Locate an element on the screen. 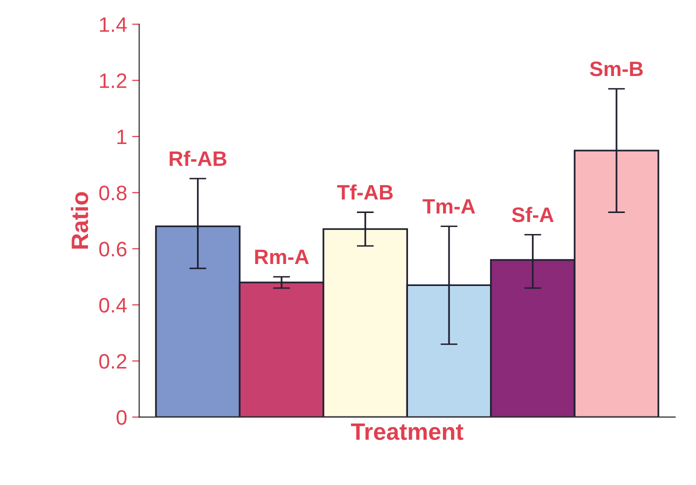 This screenshot has height=485, width=696. x-tick-label: Rm-A is located at coordinates (282, 257).